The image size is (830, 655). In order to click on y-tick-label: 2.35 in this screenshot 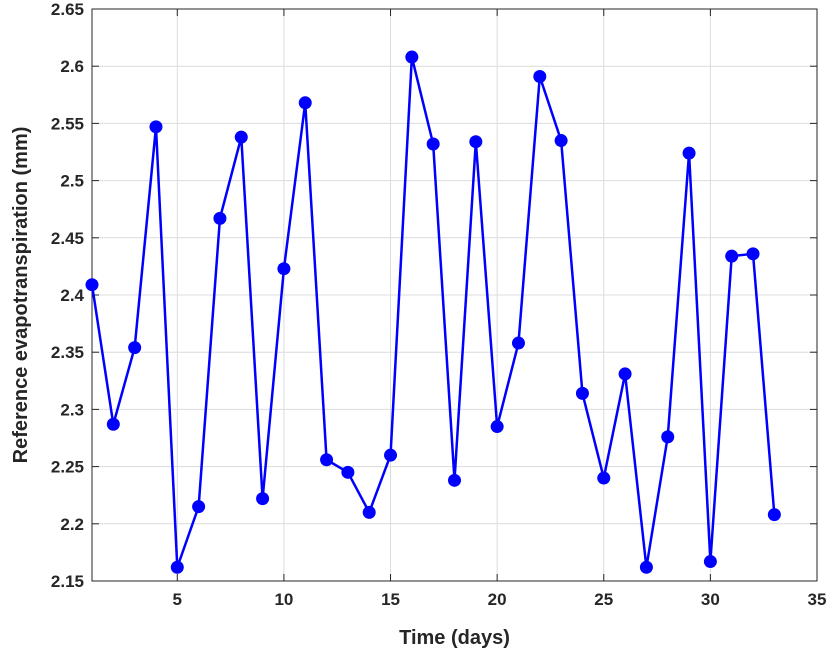, I will do `click(67, 352)`.